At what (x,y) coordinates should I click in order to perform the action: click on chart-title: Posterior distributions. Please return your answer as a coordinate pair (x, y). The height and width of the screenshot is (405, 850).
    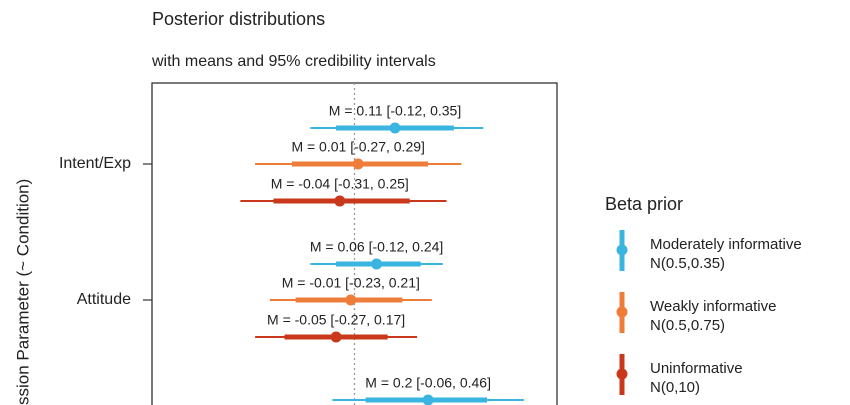
    Looking at the image, I should click on (238, 19).